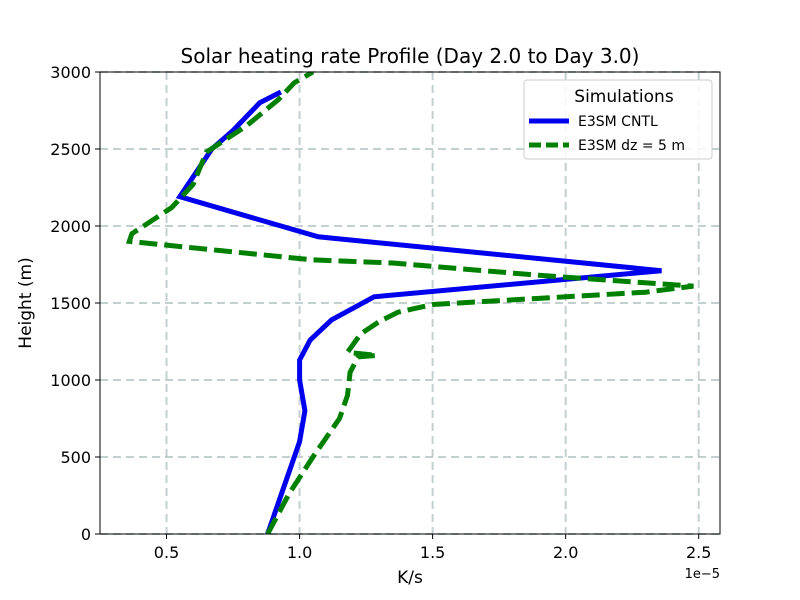 Image resolution: width=800 pixels, height=600 pixels. I want to click on x-tick-label: 2.5, so click(698, 552).